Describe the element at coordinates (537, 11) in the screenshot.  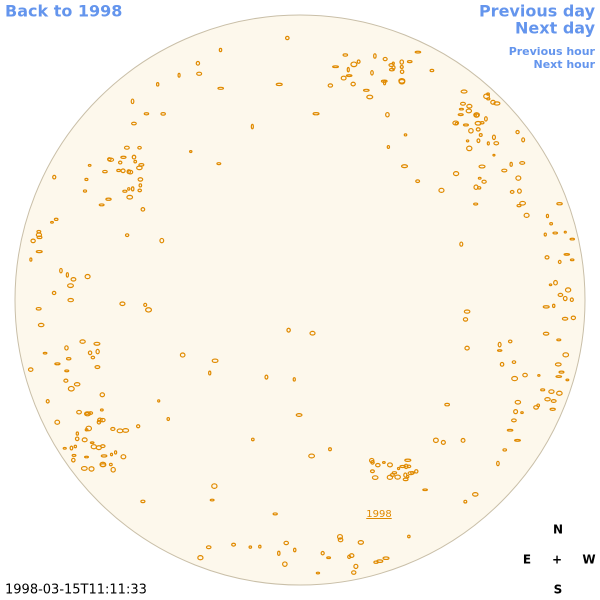
I see `previous-day-link: Previous day` at that location.